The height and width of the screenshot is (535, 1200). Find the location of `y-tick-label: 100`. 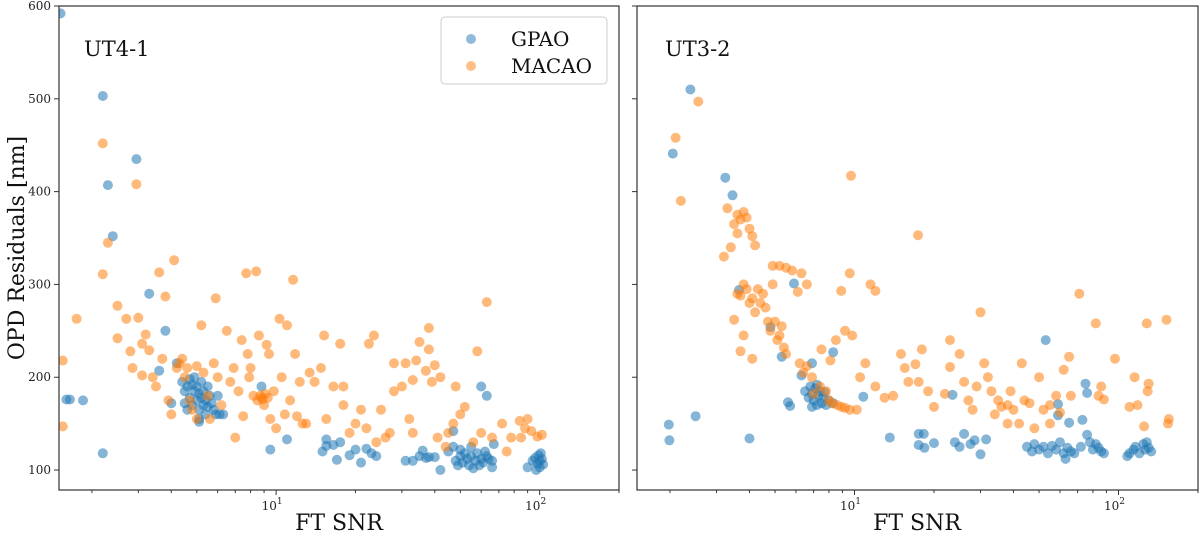

y-tick-label: 100 is located at coordinates (39, 470).